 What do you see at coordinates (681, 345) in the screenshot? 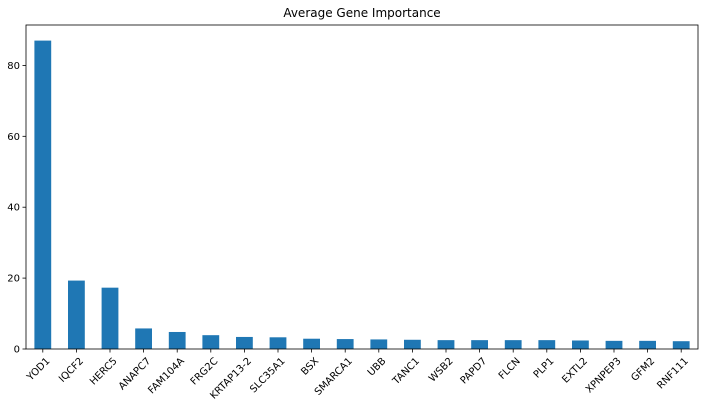
I see `bar-rnf111` at bounding box center [681, 345].